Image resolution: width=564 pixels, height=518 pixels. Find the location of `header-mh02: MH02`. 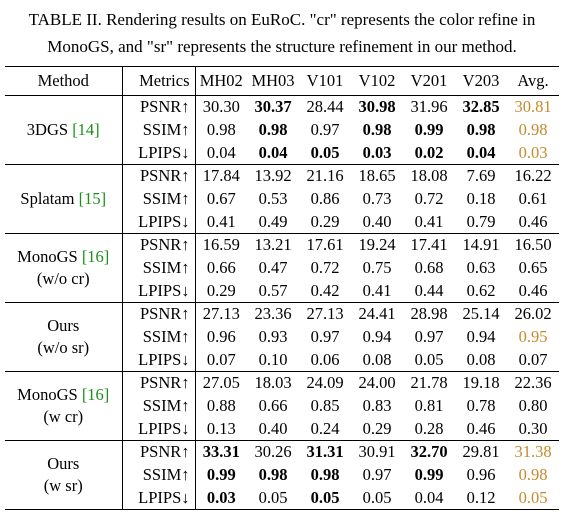

header-mh02: MH02 is located at coordinates (221, 80).